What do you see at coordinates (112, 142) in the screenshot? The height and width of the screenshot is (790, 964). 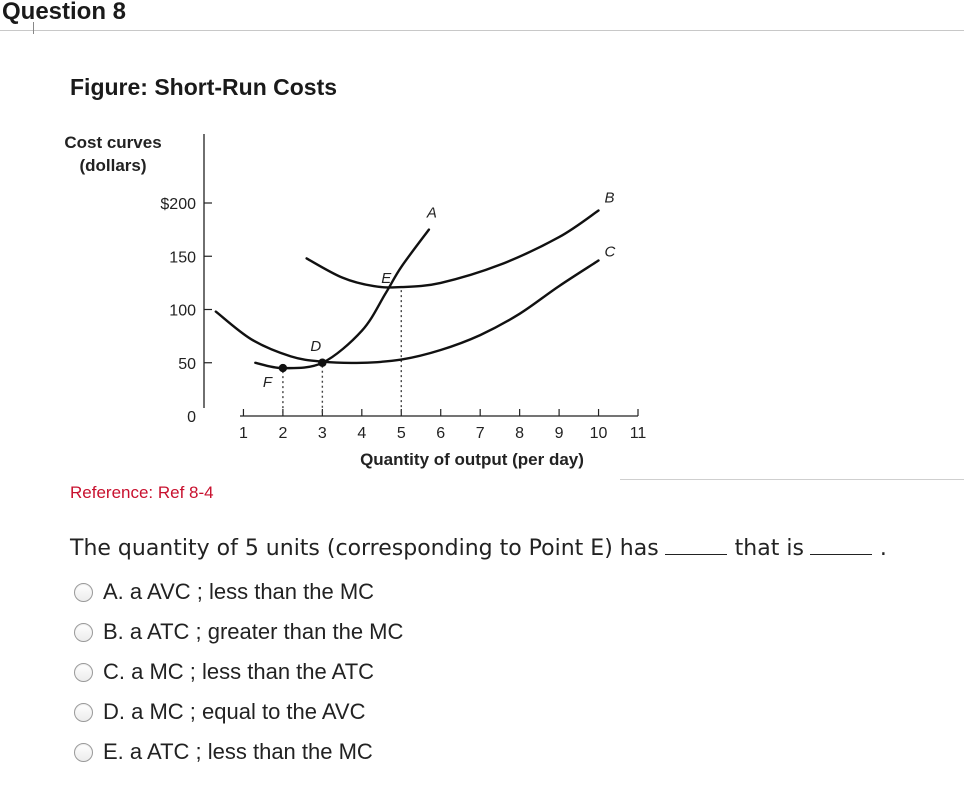 I see `y-axis-label-line1: Cost curves` at bounding box center [112, 142].